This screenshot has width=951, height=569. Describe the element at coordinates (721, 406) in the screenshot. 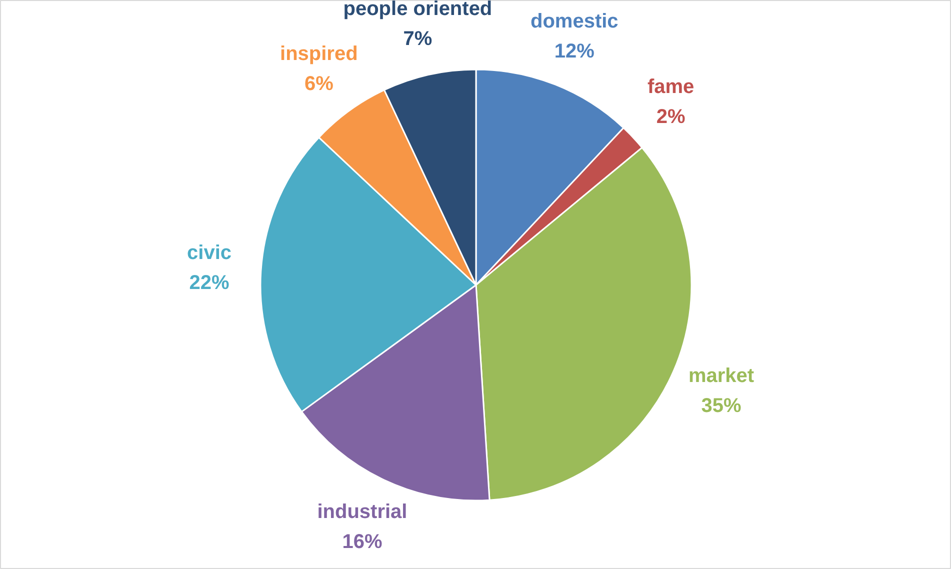

I see `data-label: 35%` at that location.